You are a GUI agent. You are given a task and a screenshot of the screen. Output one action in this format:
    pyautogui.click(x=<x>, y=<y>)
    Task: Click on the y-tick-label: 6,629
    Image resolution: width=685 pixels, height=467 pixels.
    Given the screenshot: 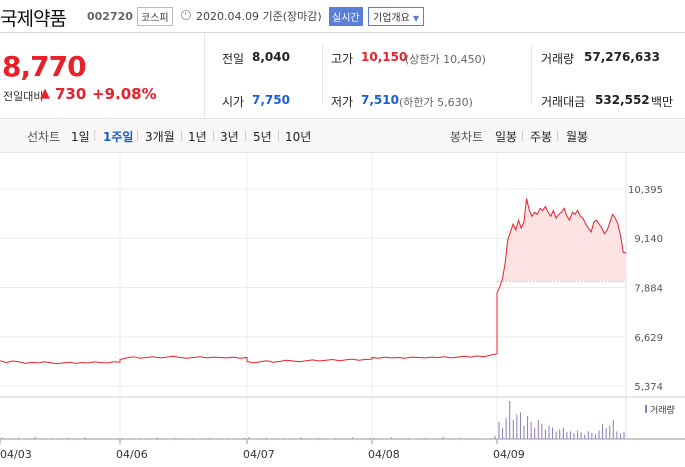 What is the action you would take?
    pyautogui.click(x=648, y=338)
    